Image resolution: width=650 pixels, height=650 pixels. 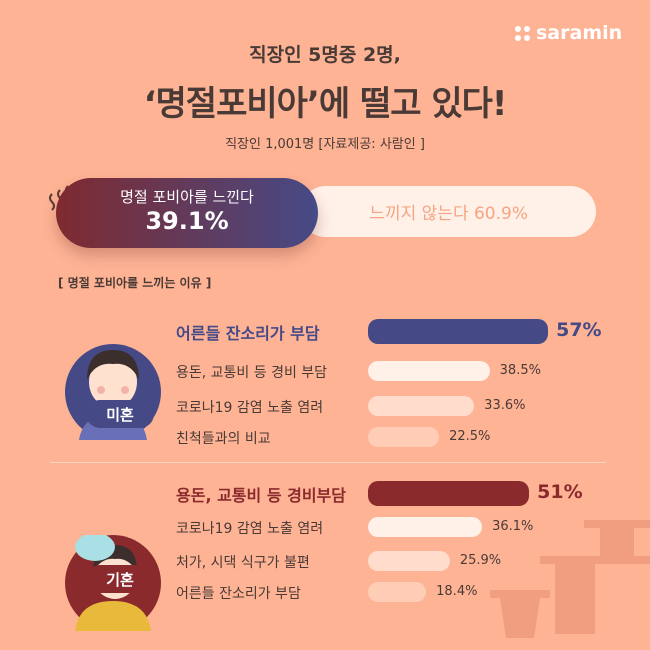 What do you see at coordinates (570, 579) in the screenshot?
I see `table-decoration-icon` at bounding box center [570, 579].